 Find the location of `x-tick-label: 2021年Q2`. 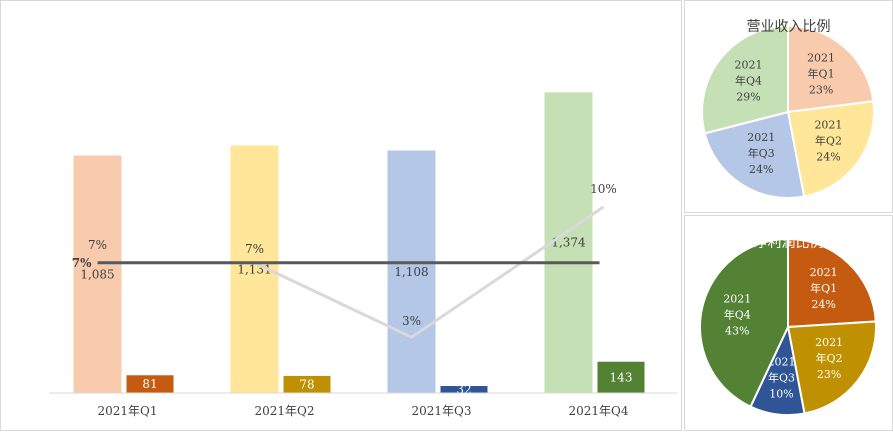

x-tick-label: 2021年Q2 is located at coordinates (284, 411).